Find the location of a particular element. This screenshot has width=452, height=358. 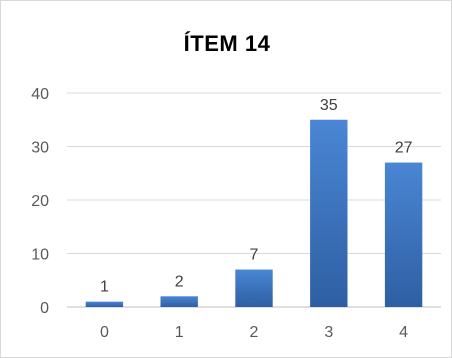

data-label-0: 1 is located at coordinates (104, 287).